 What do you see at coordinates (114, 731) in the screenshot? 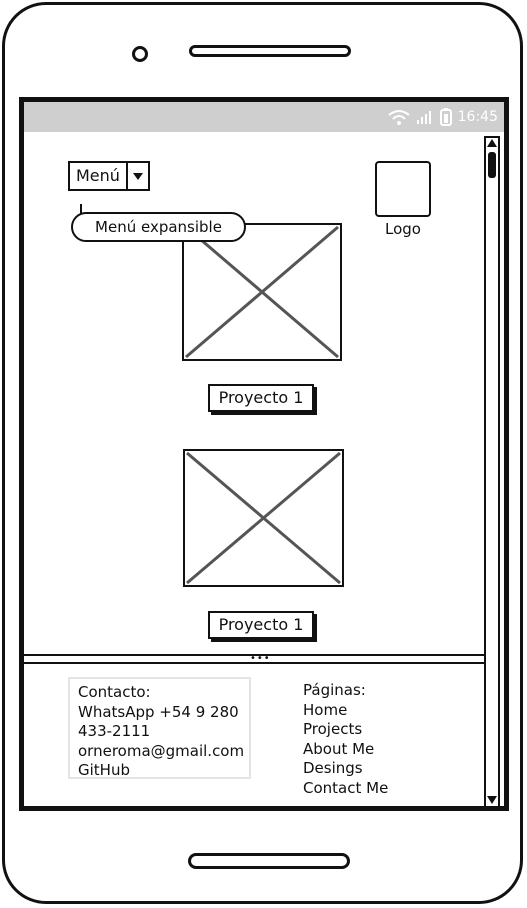
I see `contact-phone: 433-2111` at bounding box center [114, 731].